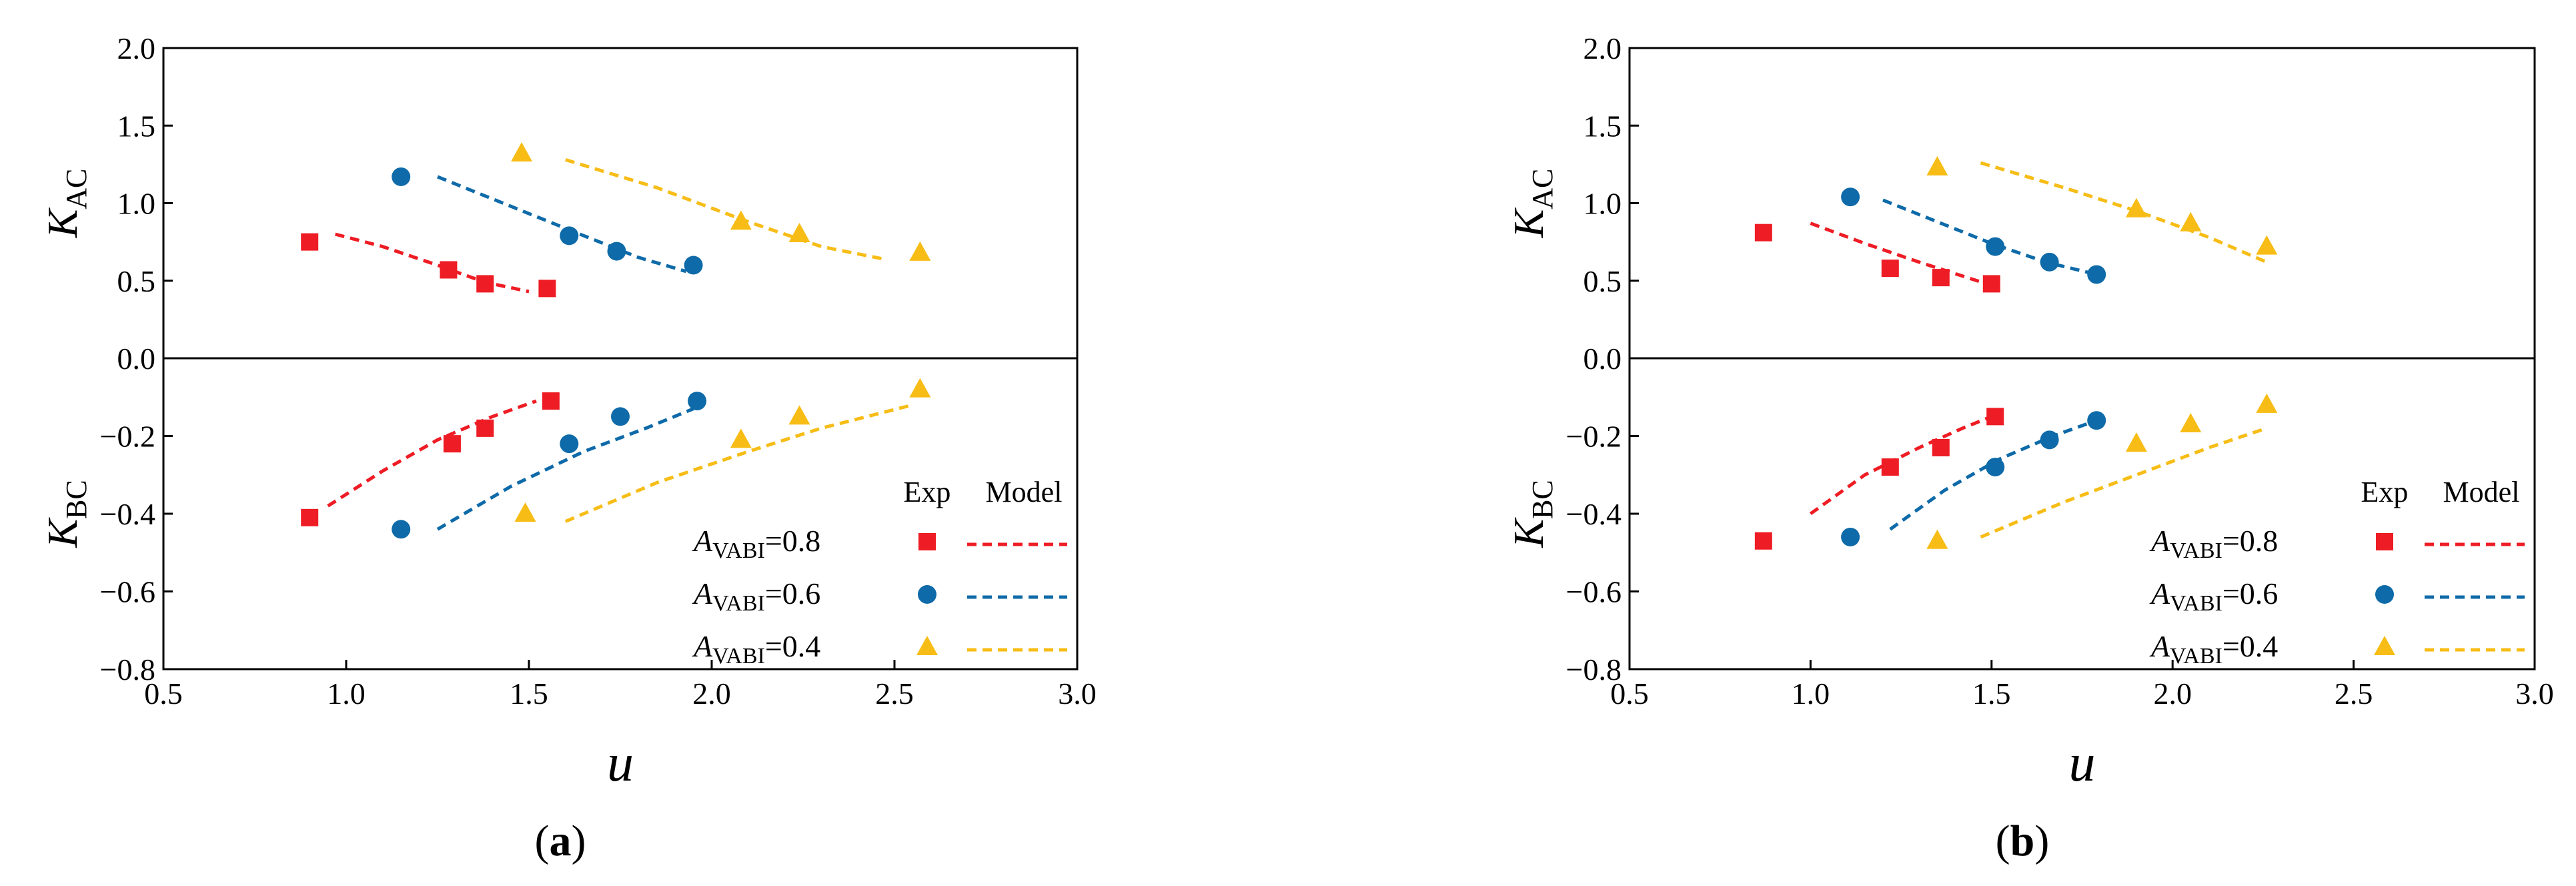  I want to click on panel-label-close: ), so click(2041, 841).